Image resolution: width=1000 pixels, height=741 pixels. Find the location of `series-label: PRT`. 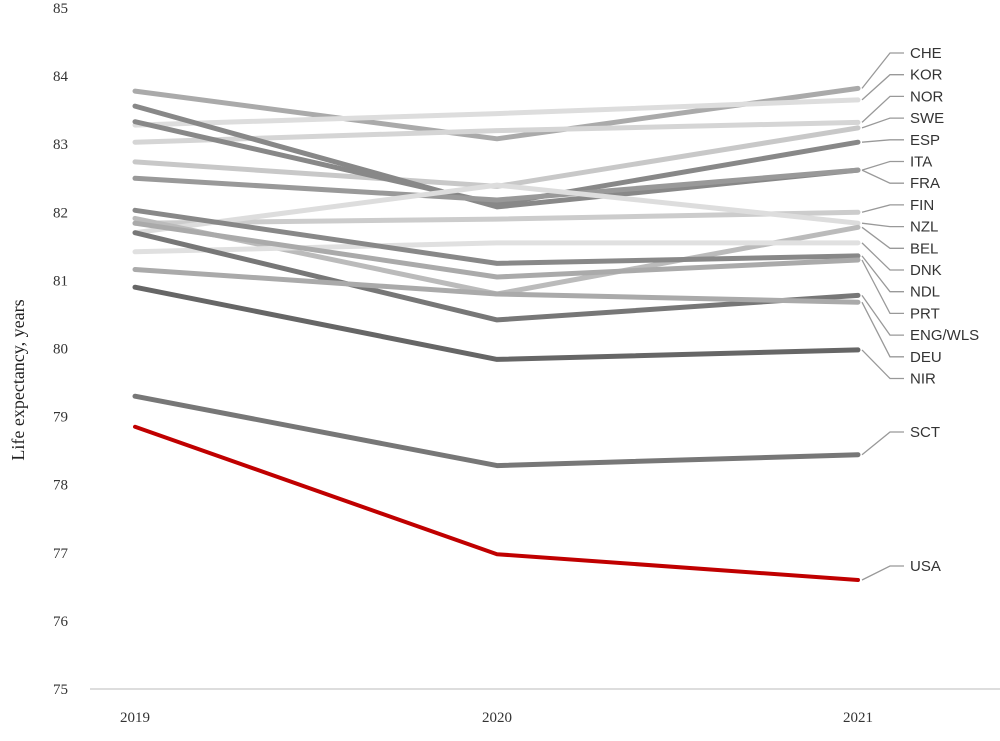

series-label: PRT is located at coordinates (925, 313).